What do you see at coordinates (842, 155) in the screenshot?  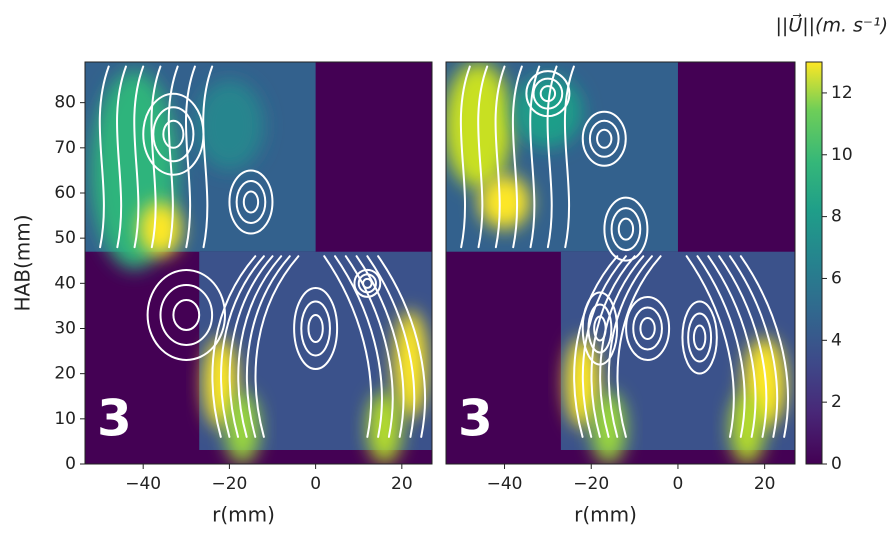 I see `colorbar-tick-label: 10` at bounding box center [842, 155].